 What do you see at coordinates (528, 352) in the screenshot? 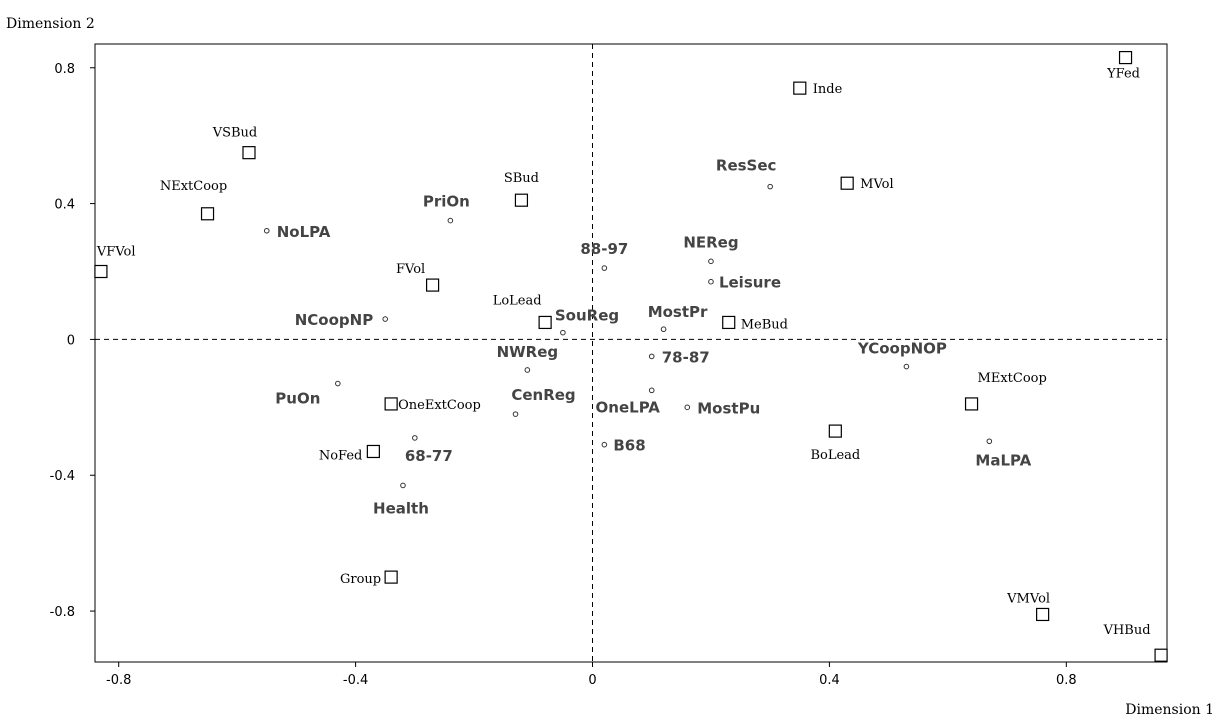
I see `point-label: NWReg` at bounding box center [528, 352].